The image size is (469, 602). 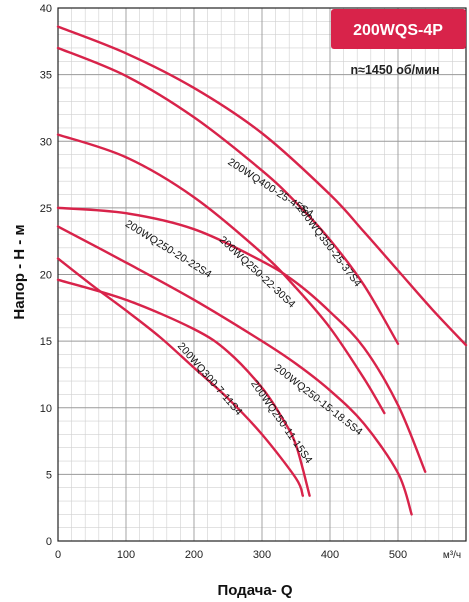 What do you see at coordinates (46, 276) in the screenshot?
I see `y-tick-label: 20` at bounding box center [46, 276].